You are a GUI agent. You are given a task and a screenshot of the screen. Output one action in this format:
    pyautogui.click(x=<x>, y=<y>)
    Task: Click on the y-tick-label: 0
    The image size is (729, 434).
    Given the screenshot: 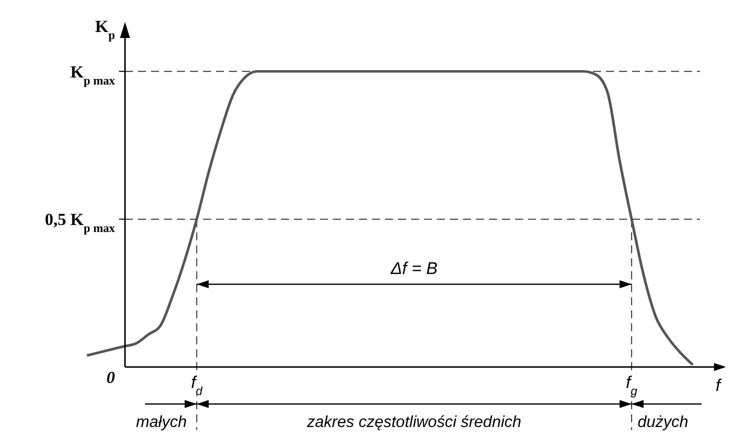 What is the action you would take?
    pyautogui.click(x=111, y=377)
    